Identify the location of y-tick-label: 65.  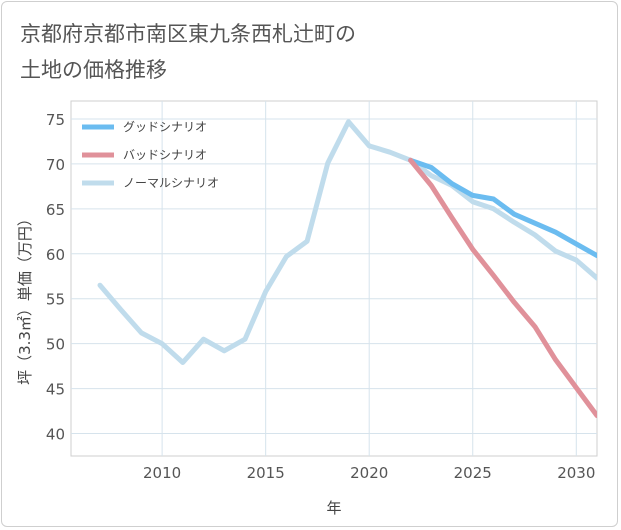
(55, 210).